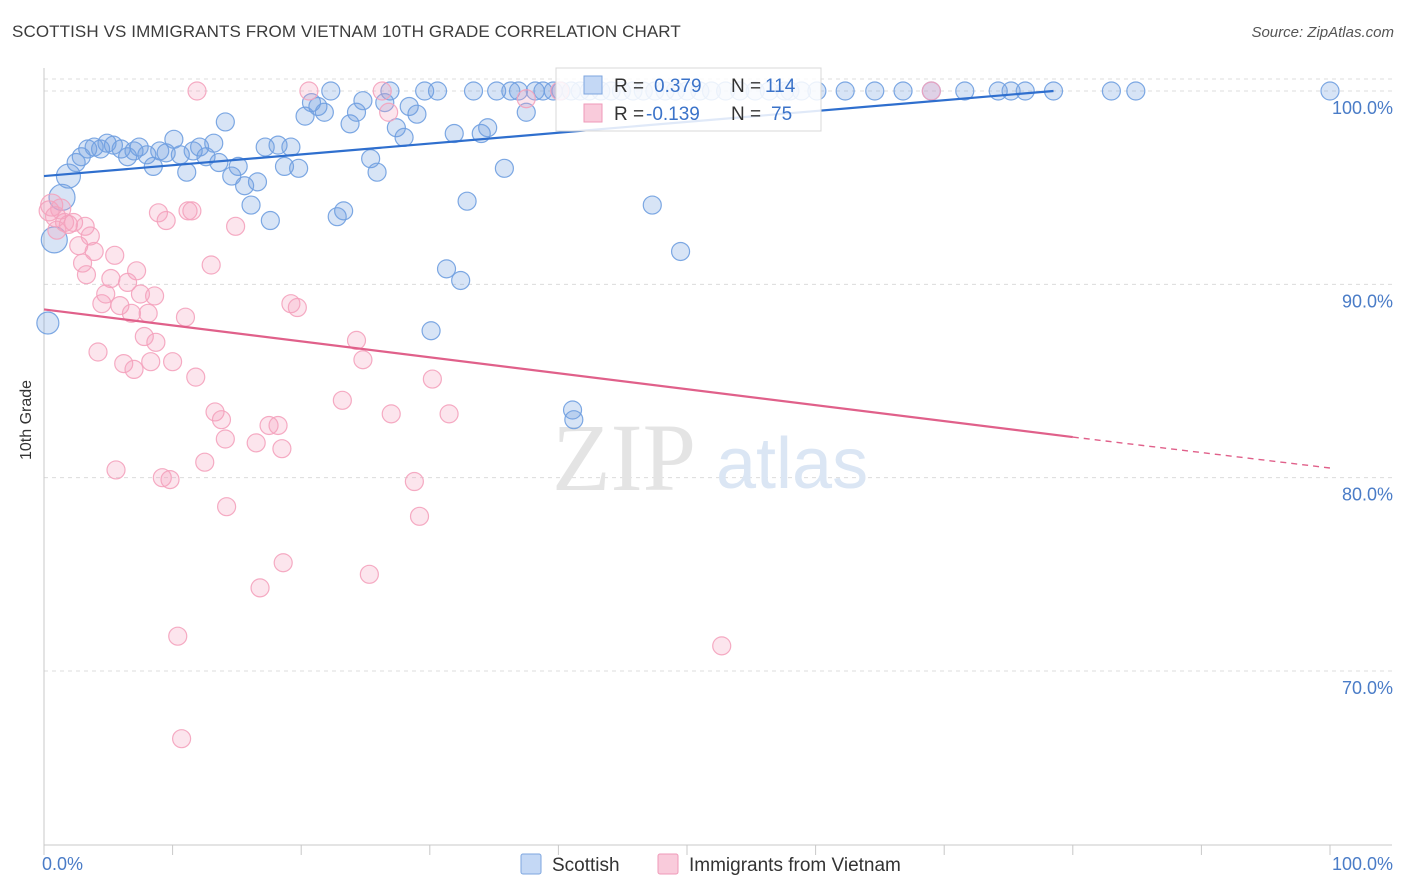  I want to click on watermark-atlas: atlas, so click(792, 464).